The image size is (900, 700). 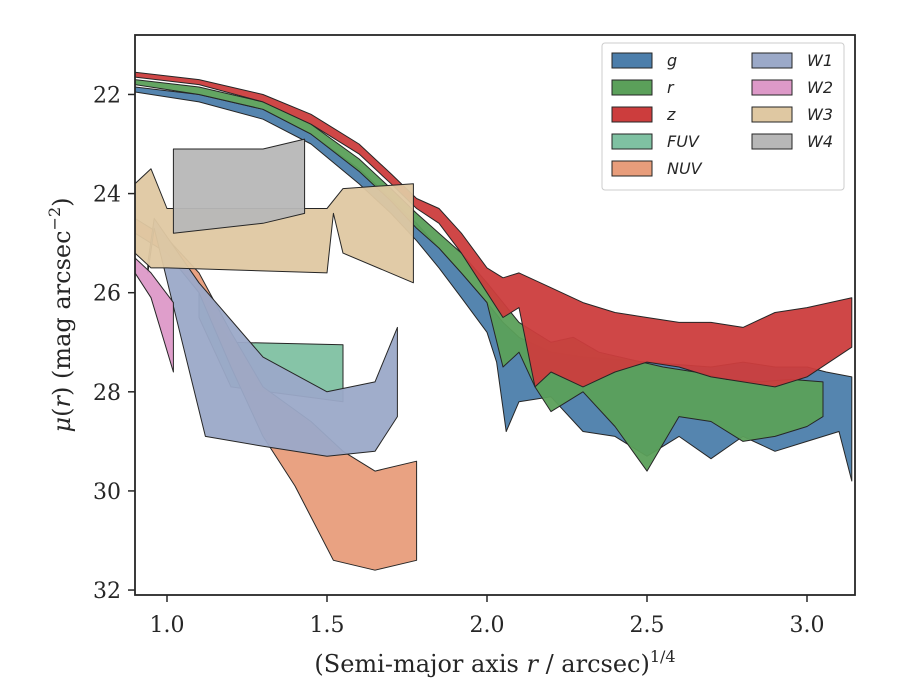 What do you see at coordinates (772, 114) in the screenshot?
I see `legend-swatch-w3` at bounding box center [772, 114].